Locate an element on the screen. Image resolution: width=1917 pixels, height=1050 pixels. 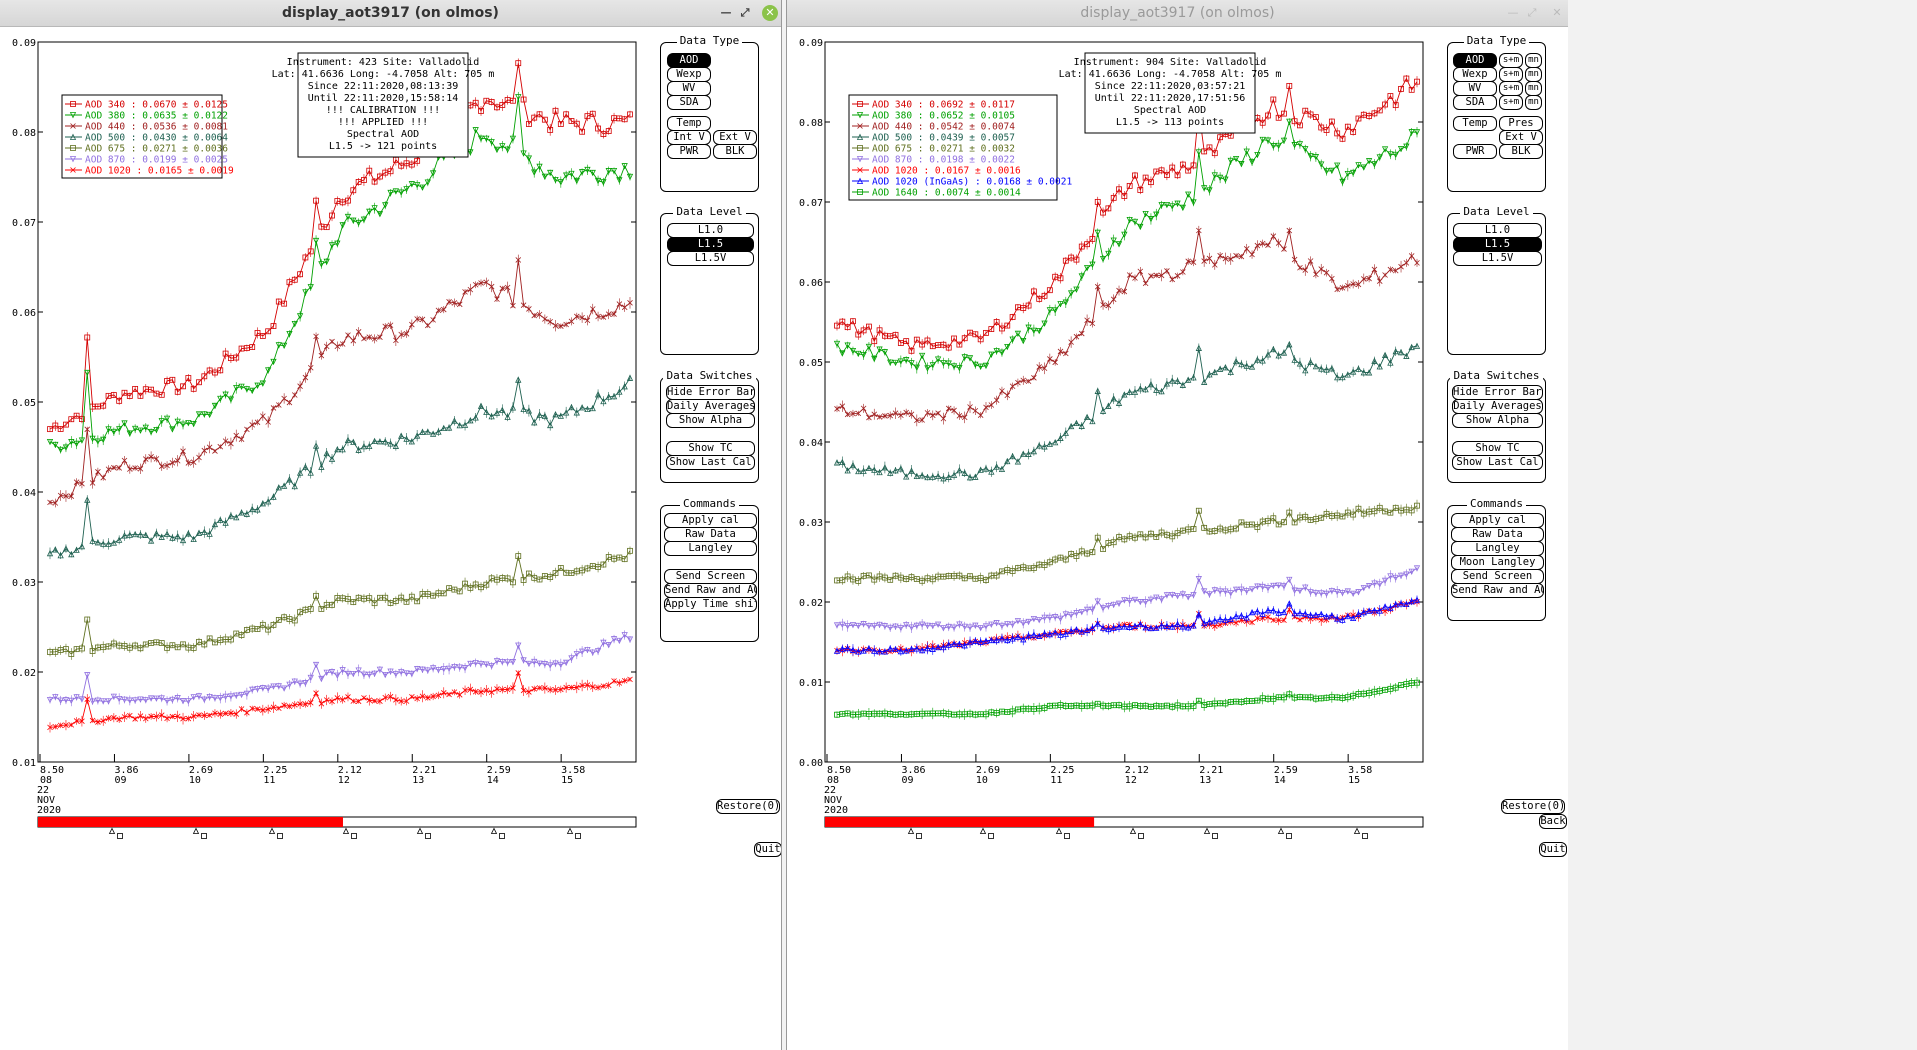
wexp-sm-button: s+m is located at coordinates (1511, 74).